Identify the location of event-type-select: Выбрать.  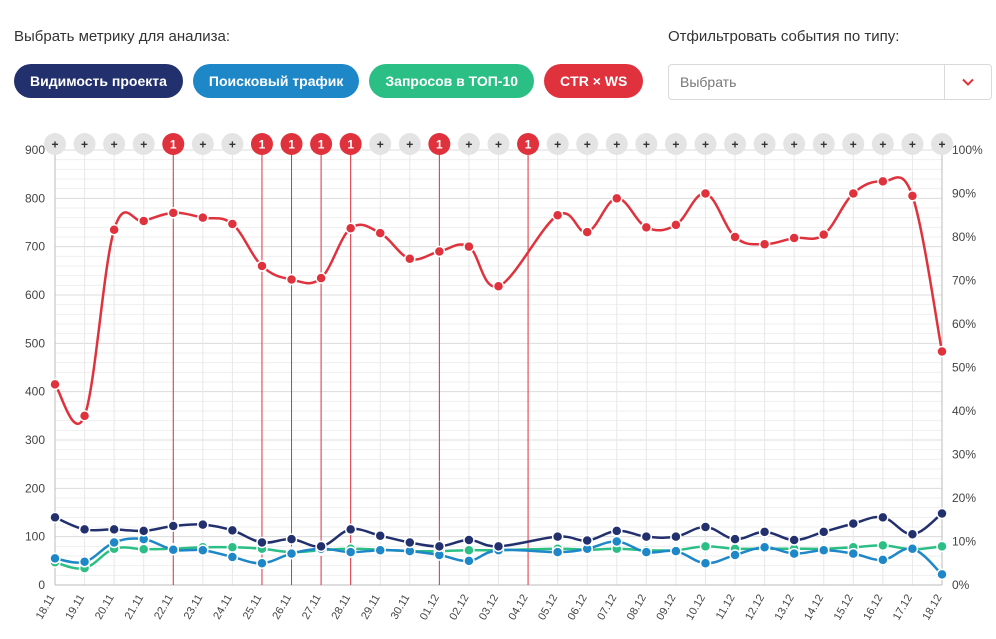
(830, 82).